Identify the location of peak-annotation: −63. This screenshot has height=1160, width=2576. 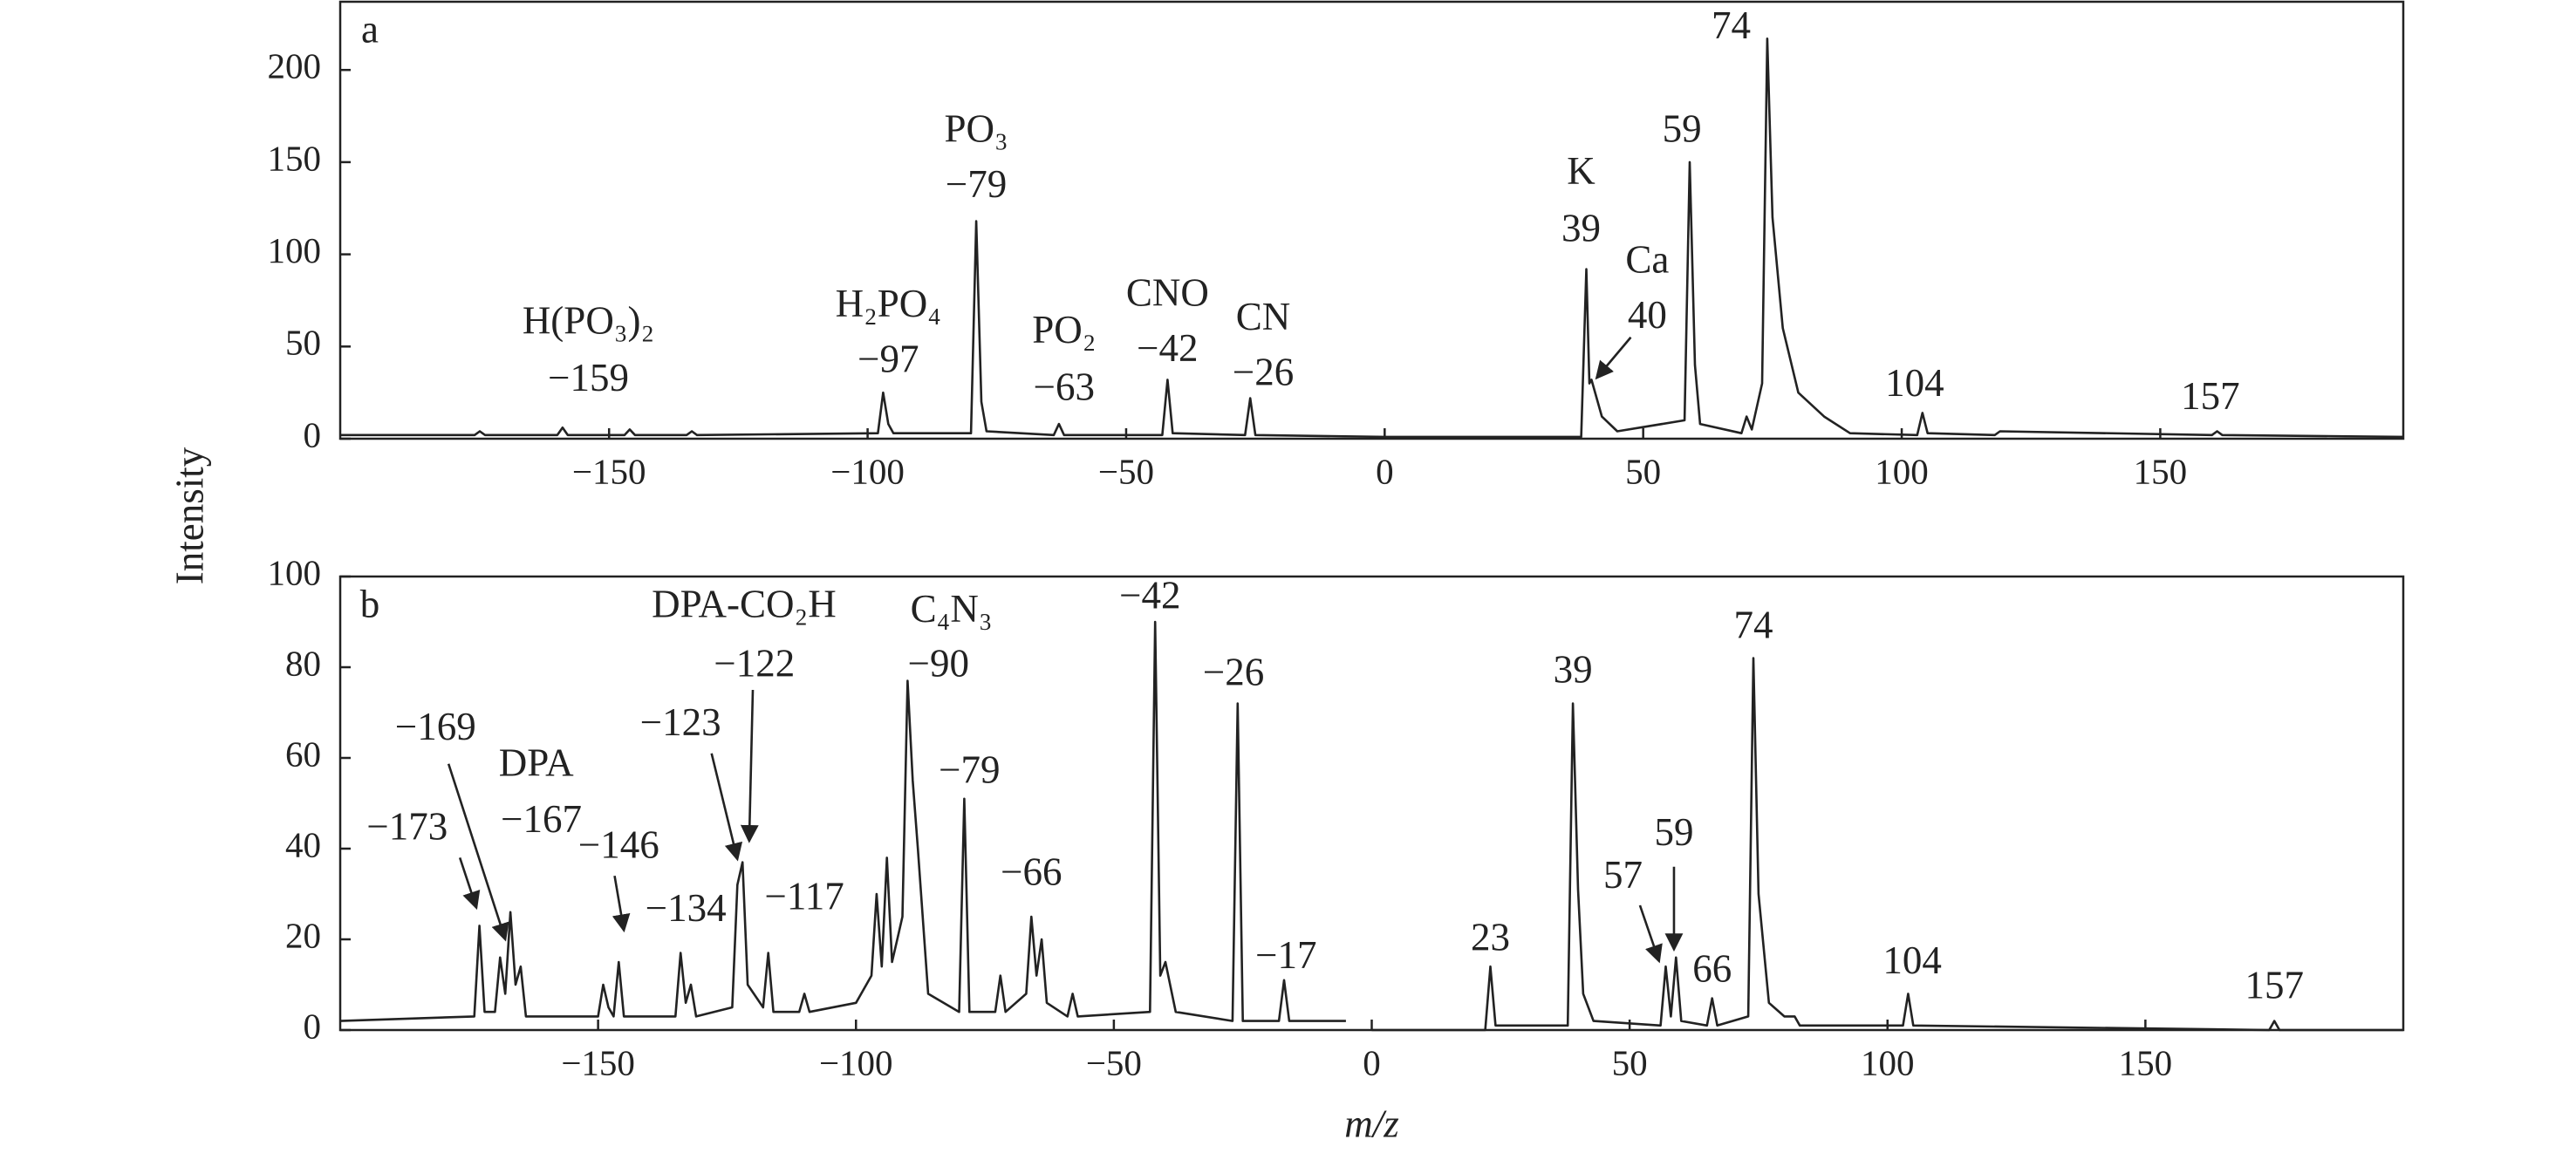
(1064, 386).